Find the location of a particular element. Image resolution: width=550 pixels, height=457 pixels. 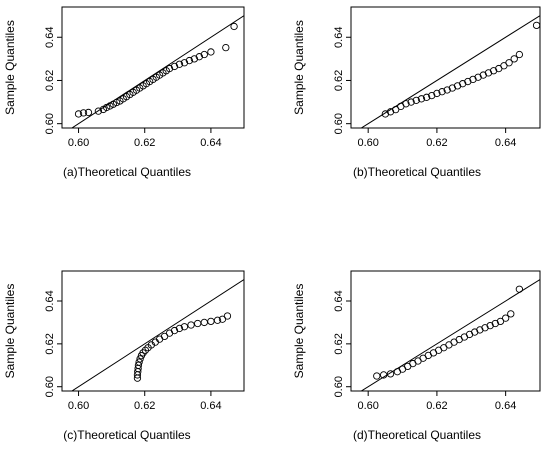

x-axis-title: (d)Theoretical Quantiles is located at coordinates (417, 435).